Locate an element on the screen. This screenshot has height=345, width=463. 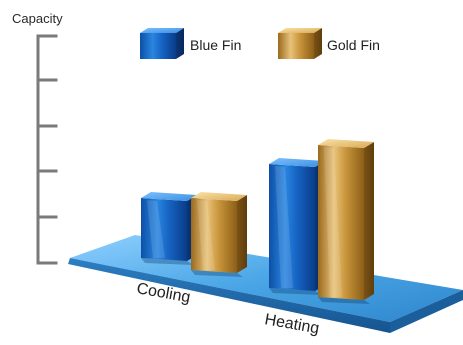
bar-blue-fin-cooling is located at coordinates (169, 228).